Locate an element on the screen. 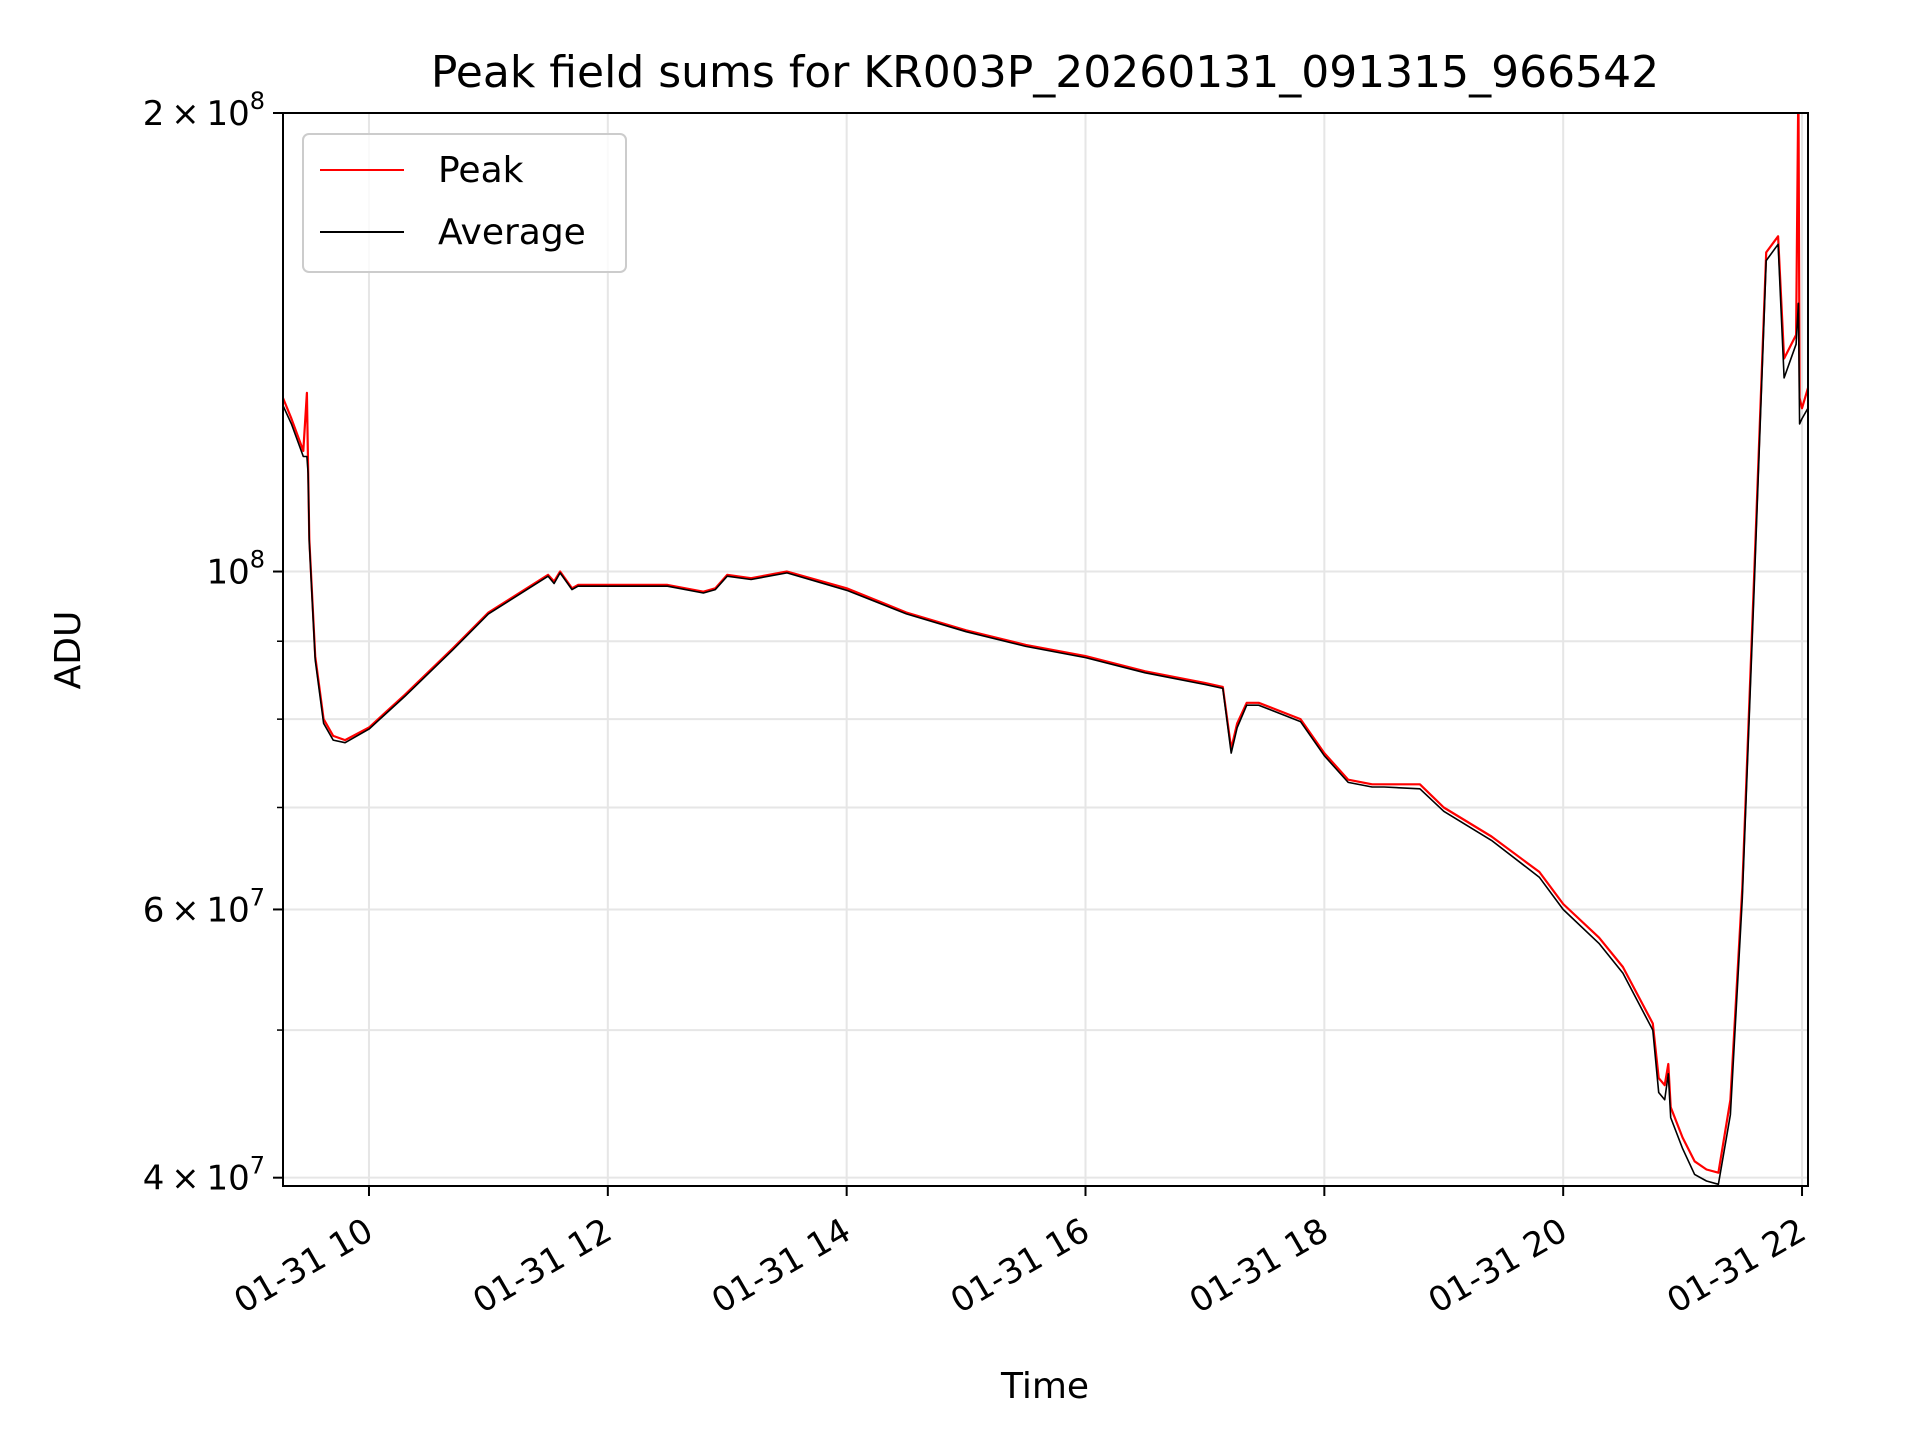  y-tick-label: 4 × 10⁷ is located at coordinates (204, 1175).